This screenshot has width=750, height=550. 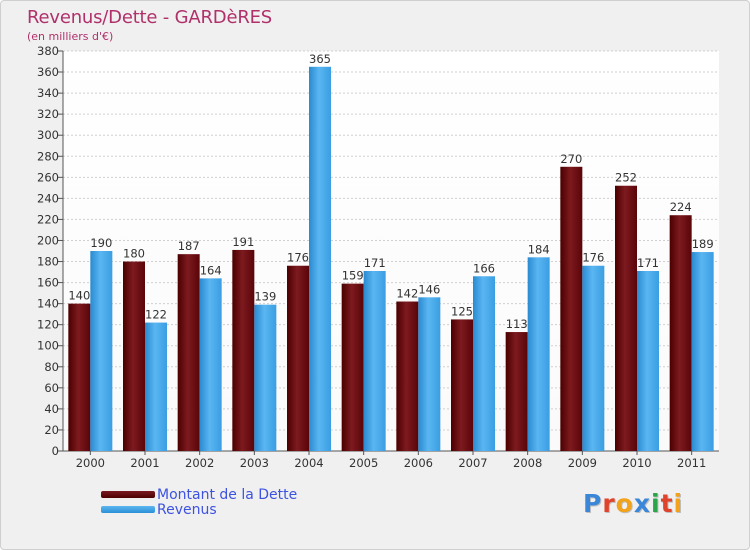 What do you see at coordinates (593, 258) in the screenshot?
I see `data-label-revenus: 176` at bounding box center [593, 258].